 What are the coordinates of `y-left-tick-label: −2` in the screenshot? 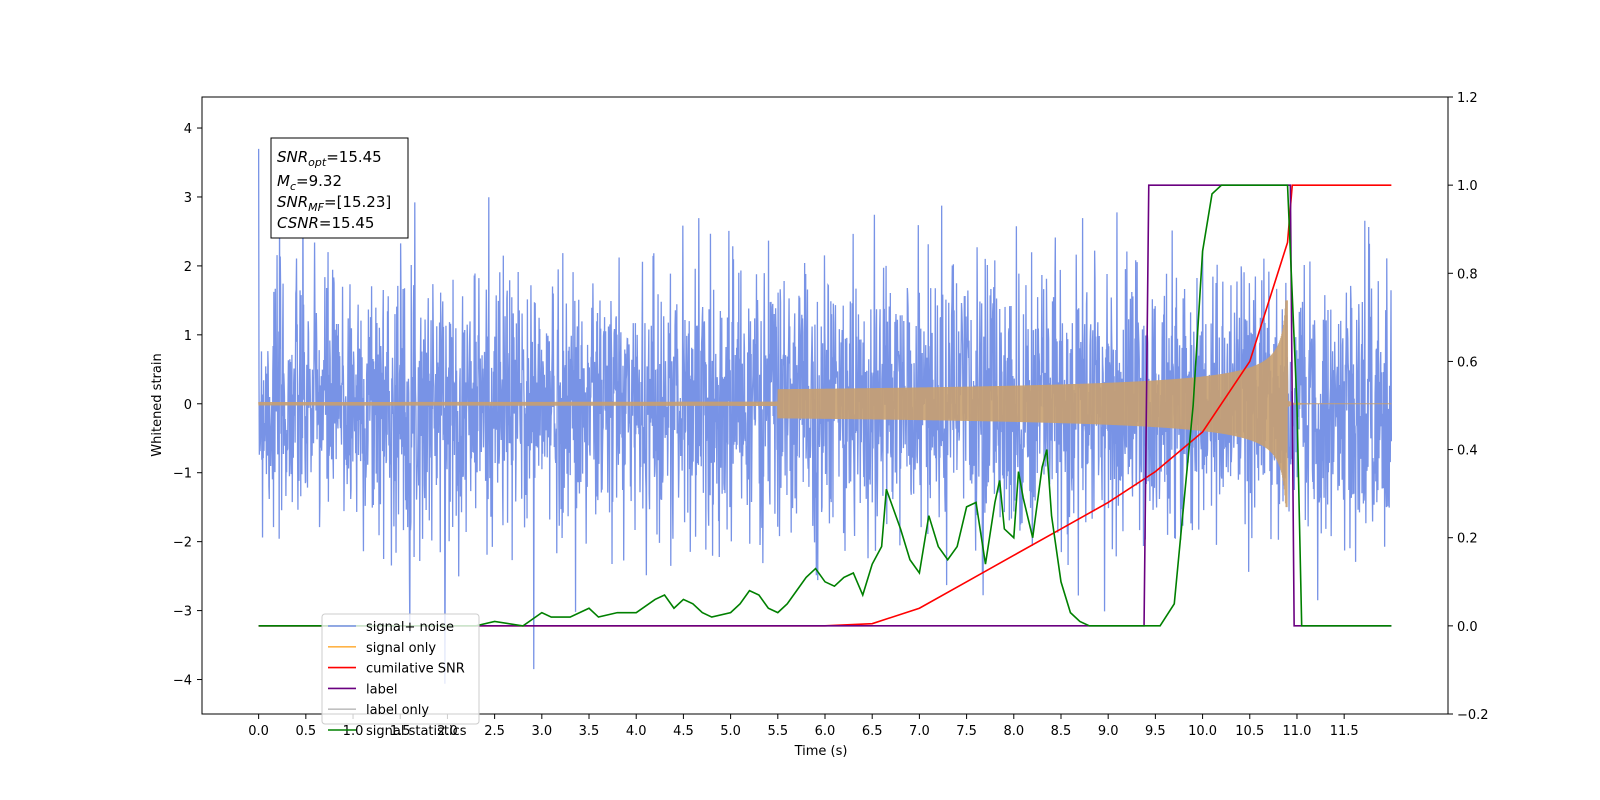 It's located at (182, 543).